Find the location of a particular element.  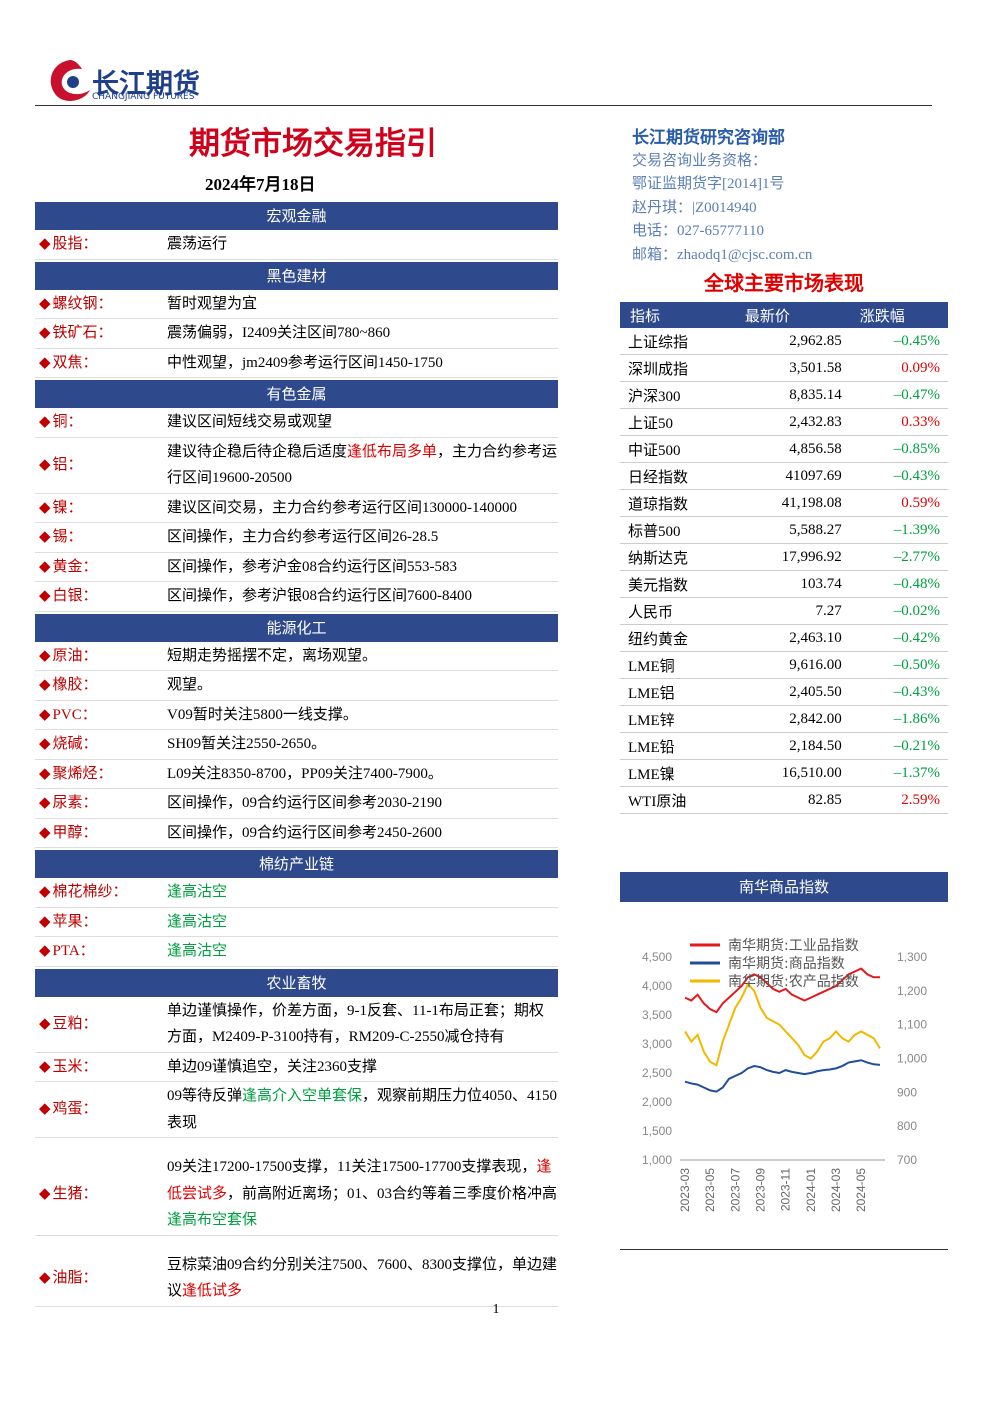

item-text: L09关注8350-8700，PP09关注7400-7900。 is located at coordinates (362, 774).